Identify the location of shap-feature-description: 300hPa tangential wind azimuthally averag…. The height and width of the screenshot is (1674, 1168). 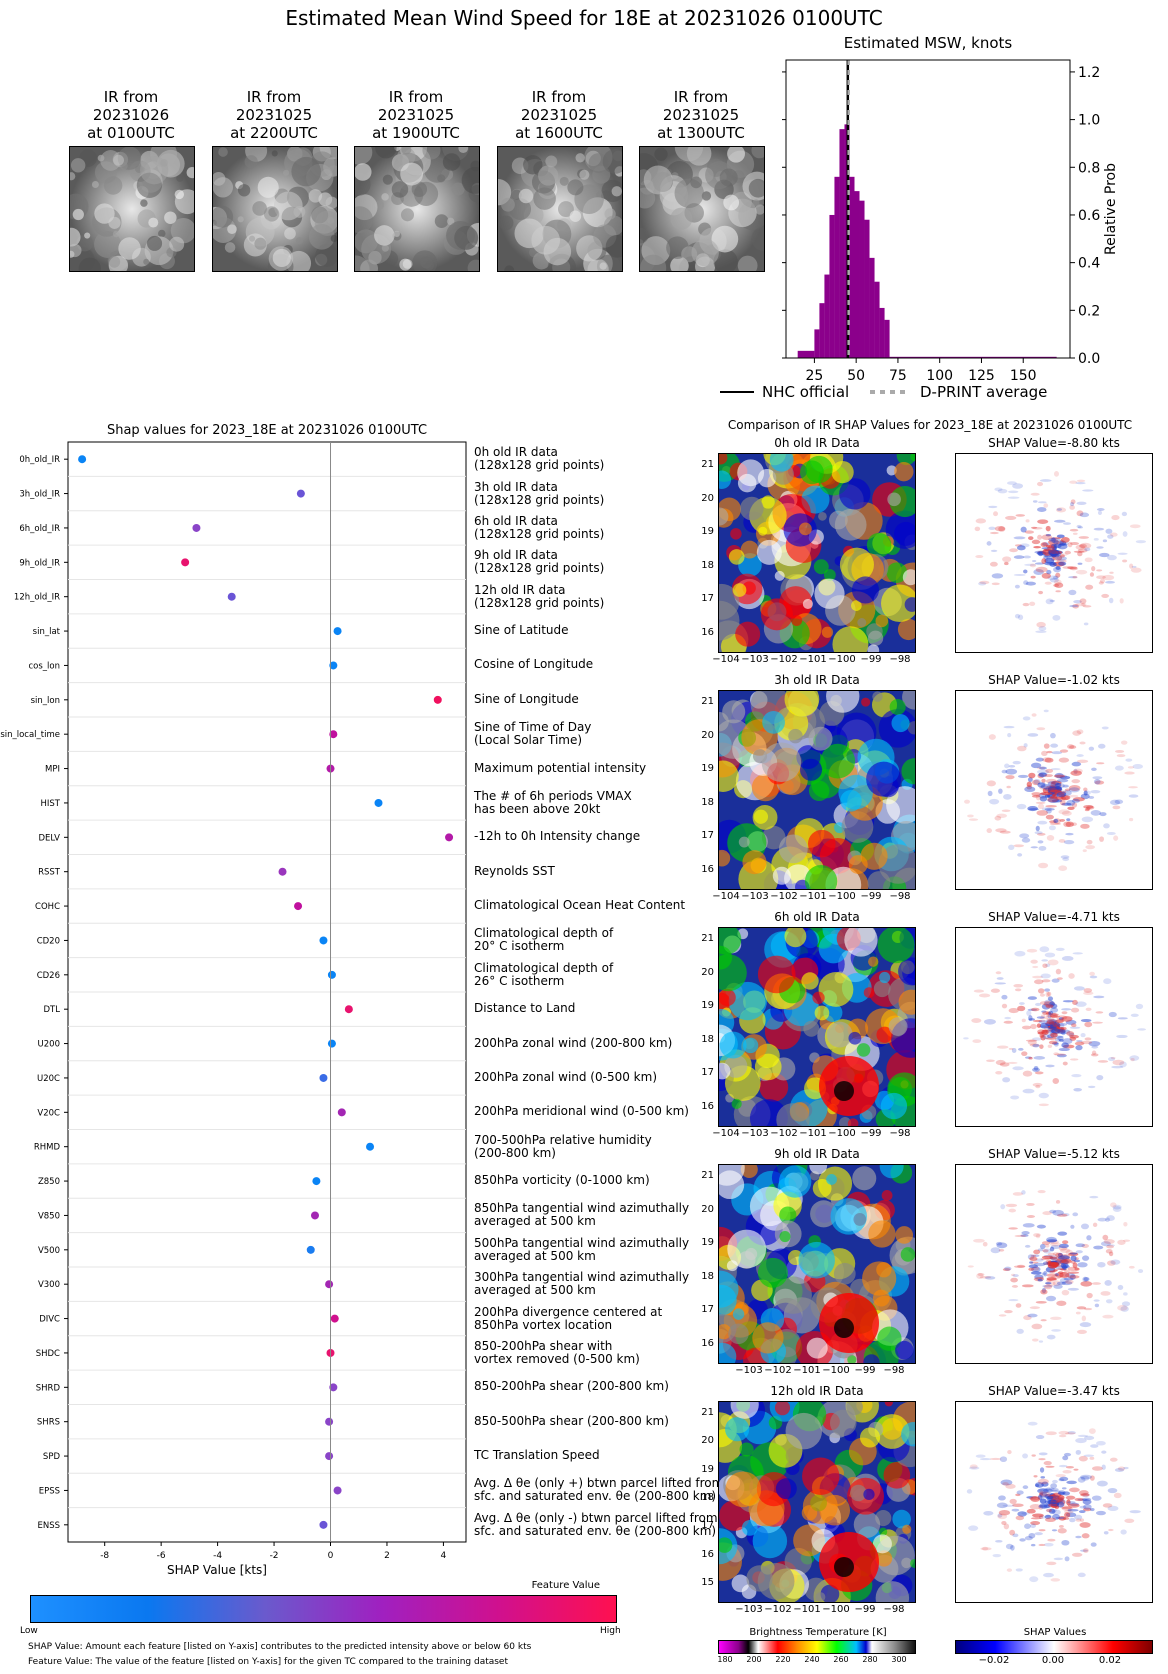
(581, 1284).